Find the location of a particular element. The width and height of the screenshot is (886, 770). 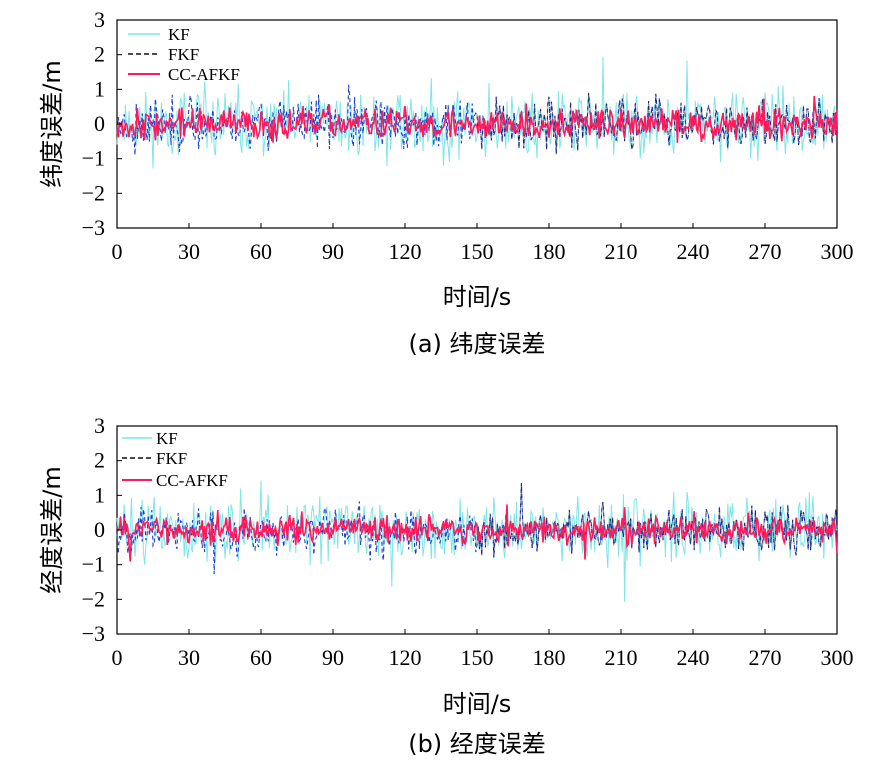

caption-a: (a) 纬度误差 is located at coordinates (476, 344).